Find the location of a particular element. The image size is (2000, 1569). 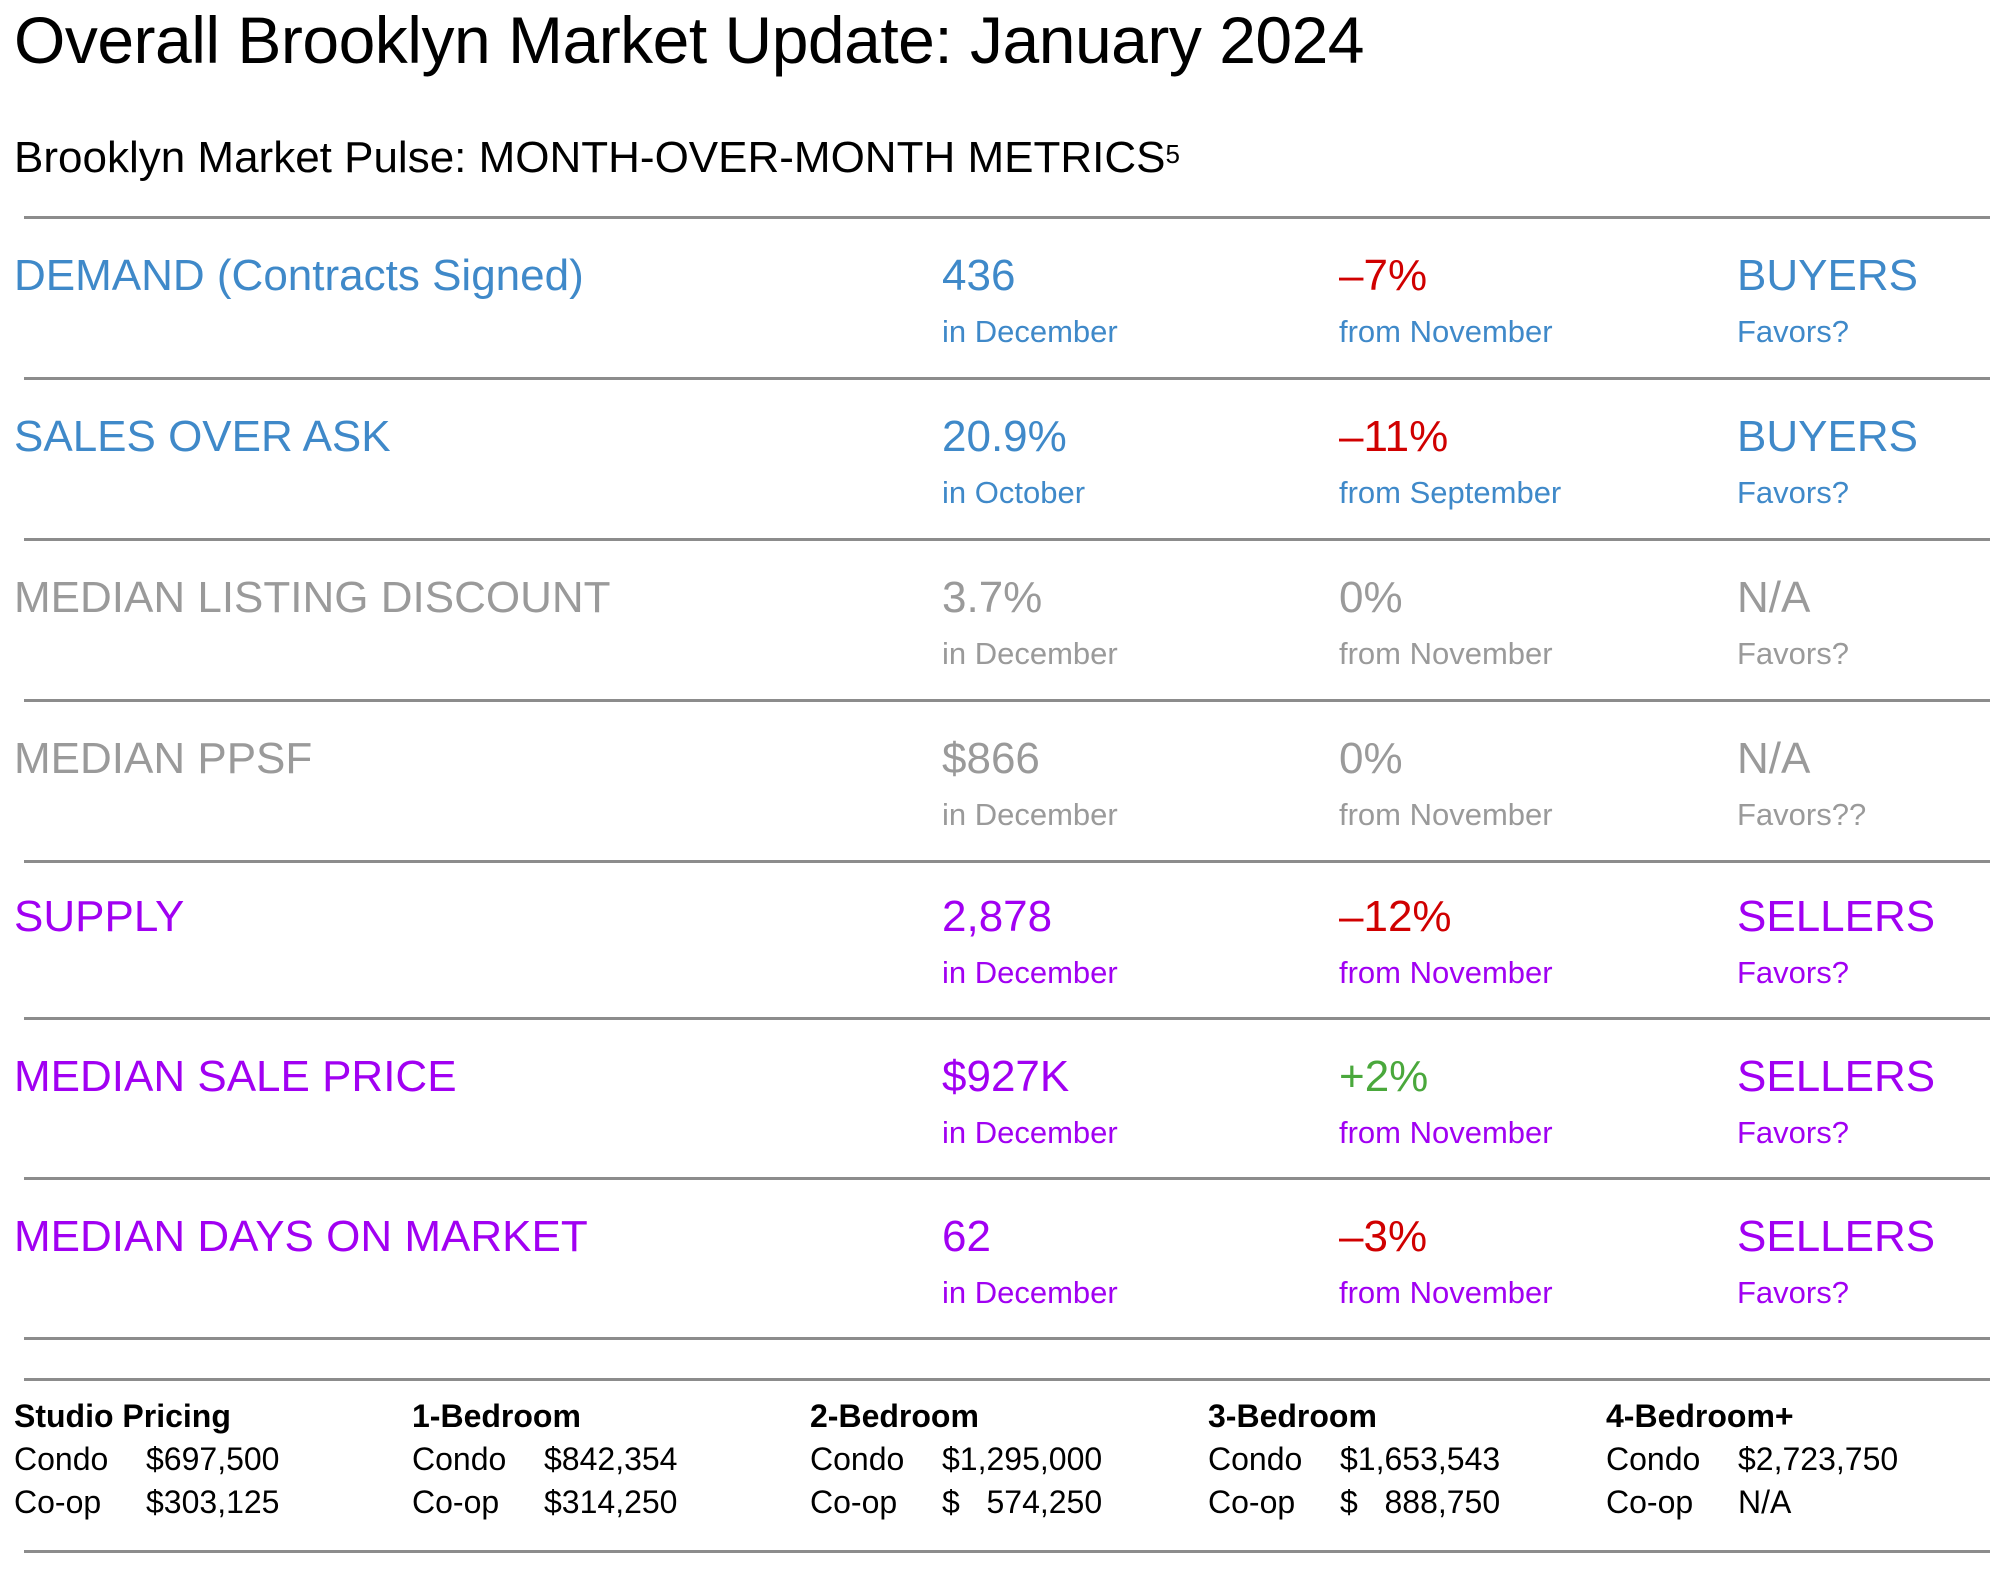

metric-value: 436 is located at coordinates (979, 275).